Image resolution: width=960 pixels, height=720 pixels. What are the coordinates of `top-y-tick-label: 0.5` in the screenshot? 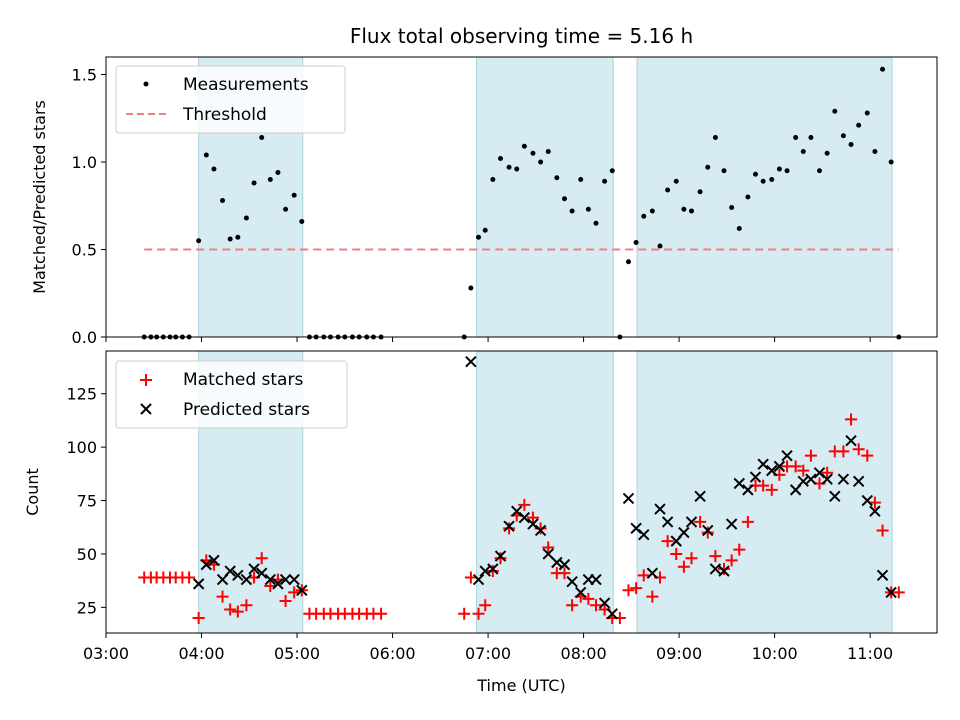 It's located at (84, 250).